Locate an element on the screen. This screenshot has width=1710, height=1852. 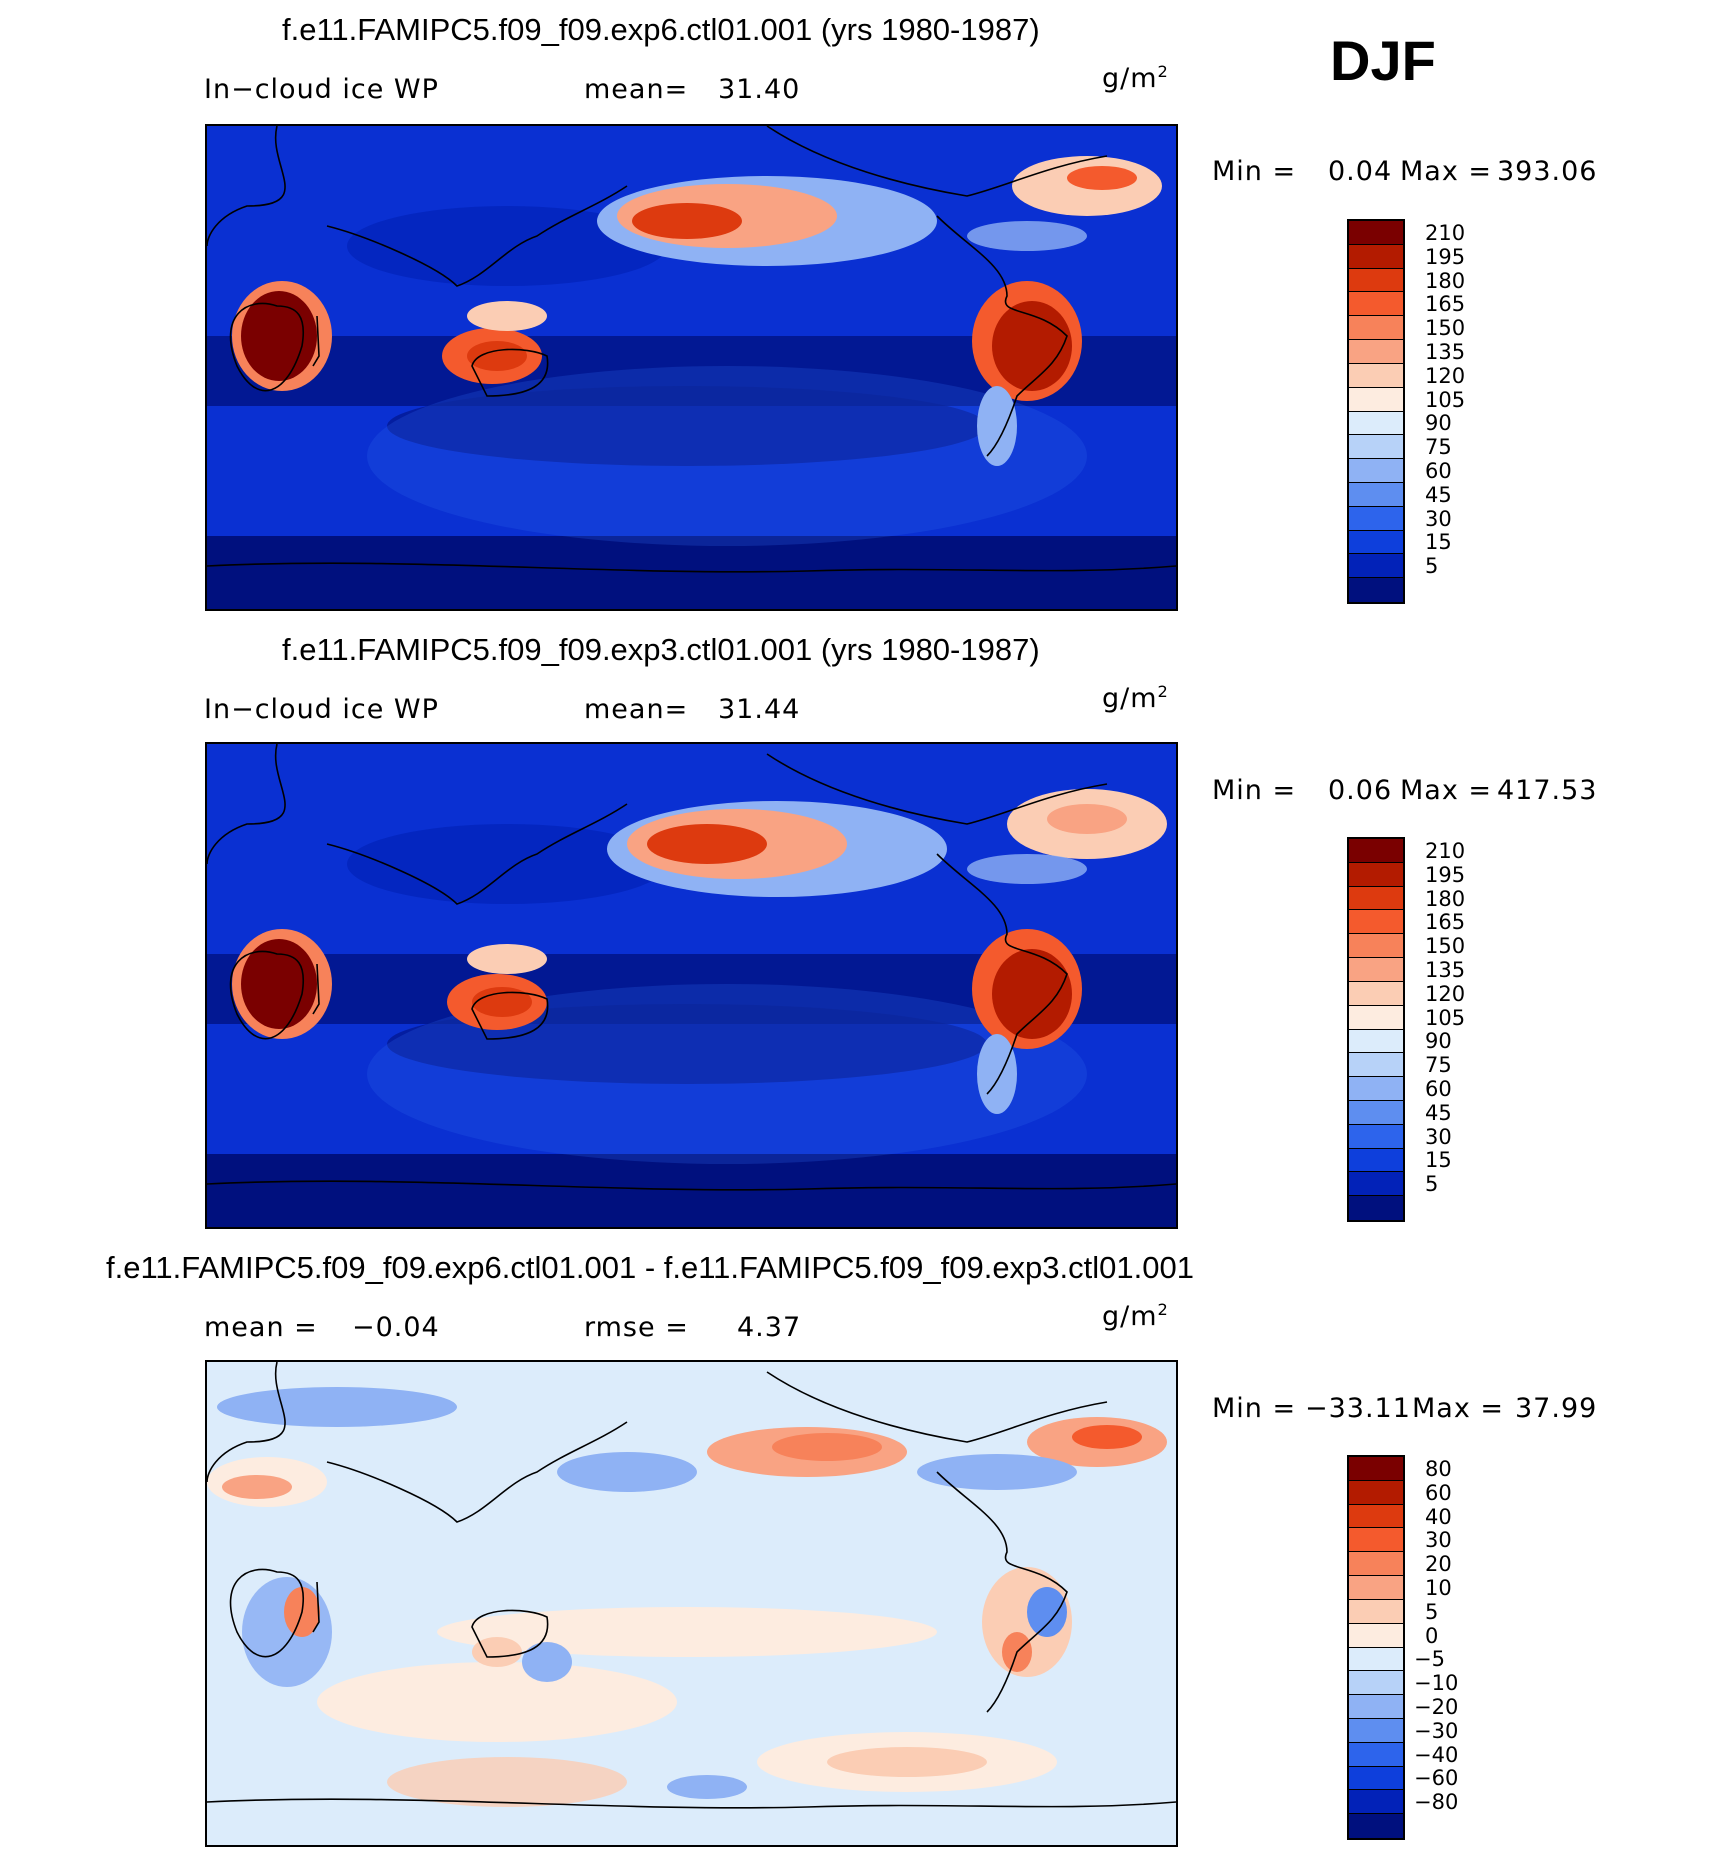
panel-1-mean-value: 31.40 is located at coordinates (759, 89).